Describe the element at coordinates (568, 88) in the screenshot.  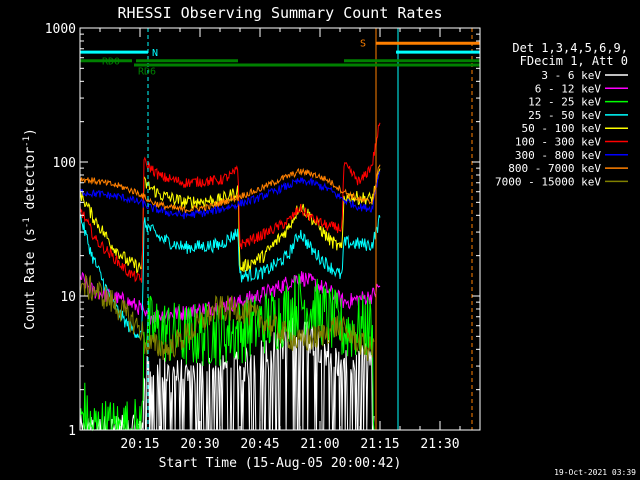
I see `legend-label-6-12-kev: 6 - 12 keV` at that location.